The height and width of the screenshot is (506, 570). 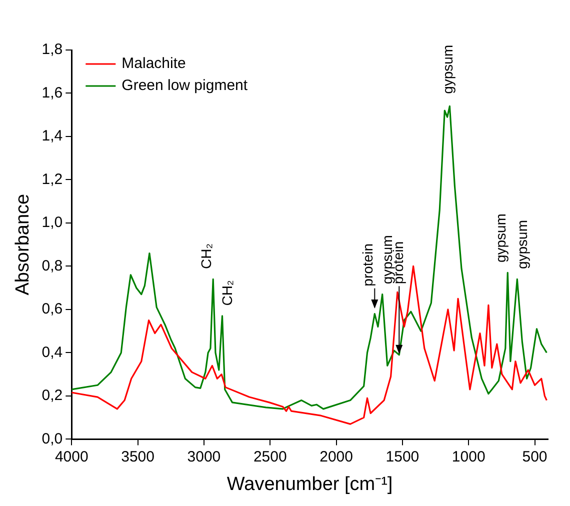 What do you see at coordinates (469, 457) in the screenshot?
I see `x-tick-label: 1000` at bounding box center [469, 457].